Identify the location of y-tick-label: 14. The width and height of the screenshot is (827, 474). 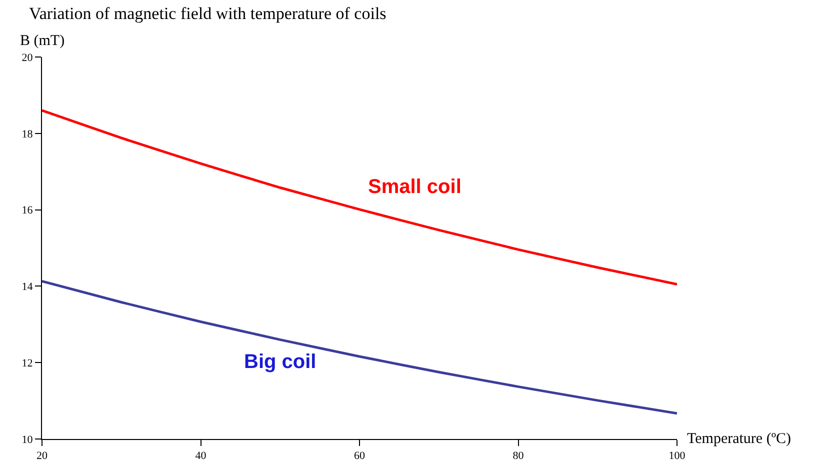
(28, 287).